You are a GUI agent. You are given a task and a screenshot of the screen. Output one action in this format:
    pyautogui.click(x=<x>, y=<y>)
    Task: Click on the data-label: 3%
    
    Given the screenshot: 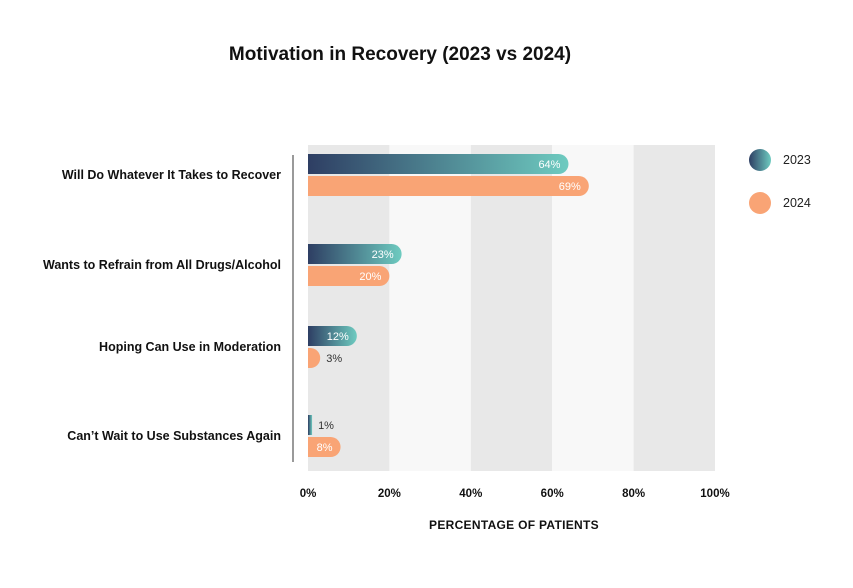 What is the action you would take?
    pyautogui.click(x=334, y=359)
    